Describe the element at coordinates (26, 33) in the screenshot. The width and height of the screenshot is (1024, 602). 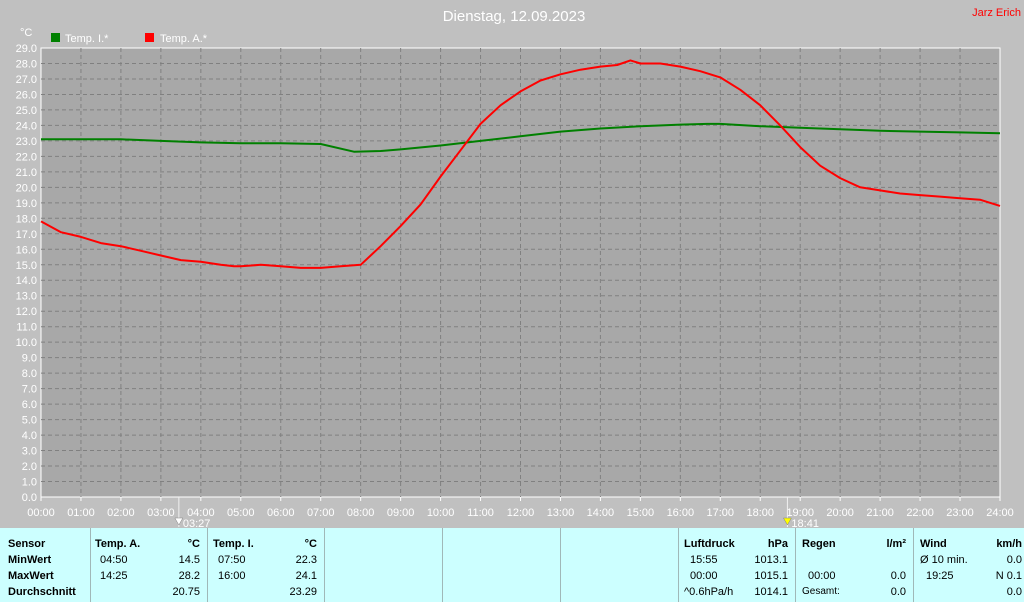
I see `y-unit-label: °C` at that location.